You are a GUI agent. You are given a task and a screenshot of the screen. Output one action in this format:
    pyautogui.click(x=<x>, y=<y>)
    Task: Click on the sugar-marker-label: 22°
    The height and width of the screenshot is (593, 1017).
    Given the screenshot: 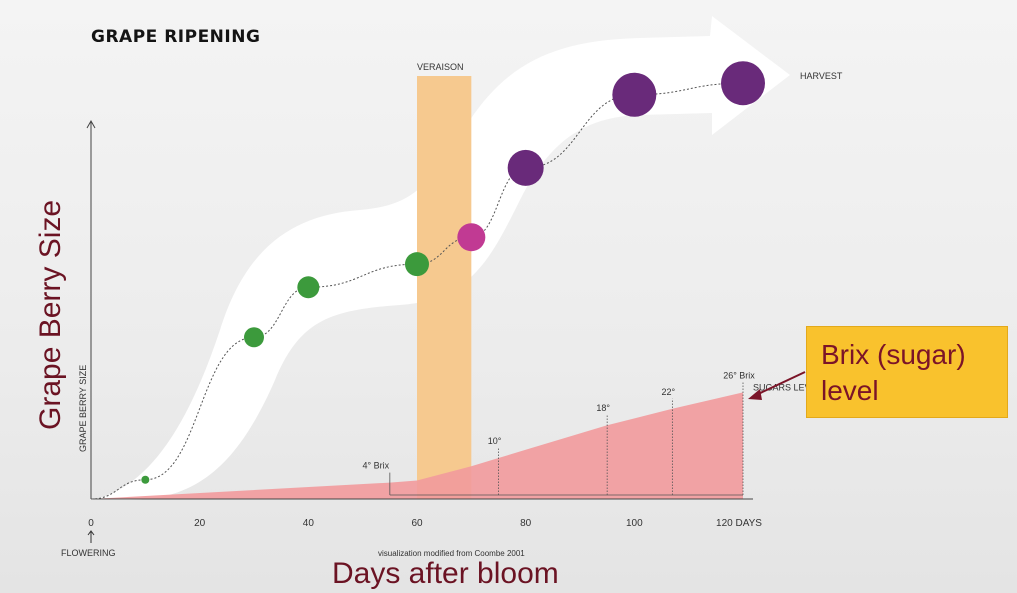 What is the action you would take?
    pyautogui.click(x=669, y=392)
    